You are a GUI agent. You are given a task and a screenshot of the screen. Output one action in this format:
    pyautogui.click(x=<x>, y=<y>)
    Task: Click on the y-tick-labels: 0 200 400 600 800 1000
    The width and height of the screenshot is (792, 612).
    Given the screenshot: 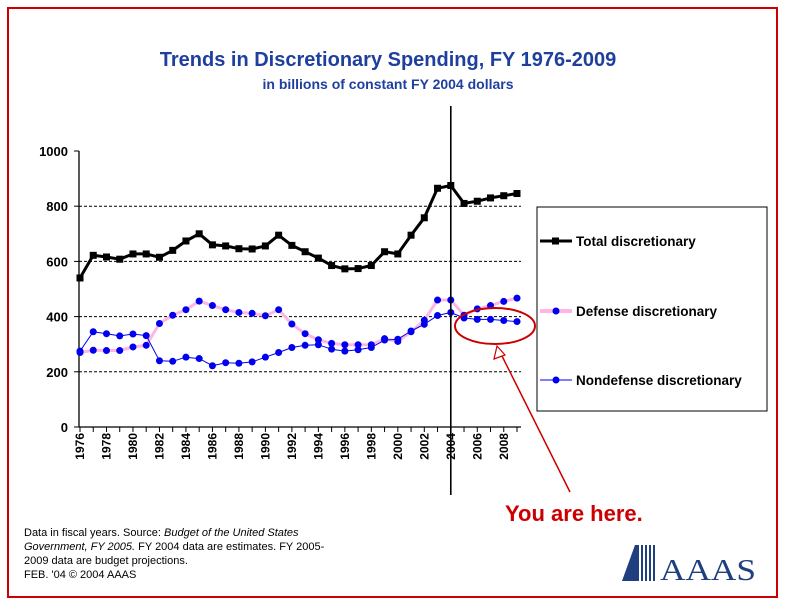 What is the action you would take?
    pyautogui.click(x=53, y=289)
    